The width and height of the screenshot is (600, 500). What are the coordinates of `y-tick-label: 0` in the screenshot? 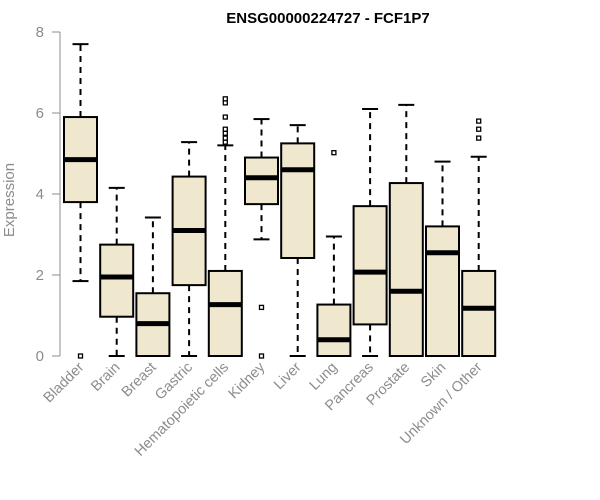 It's located at (40, 356).